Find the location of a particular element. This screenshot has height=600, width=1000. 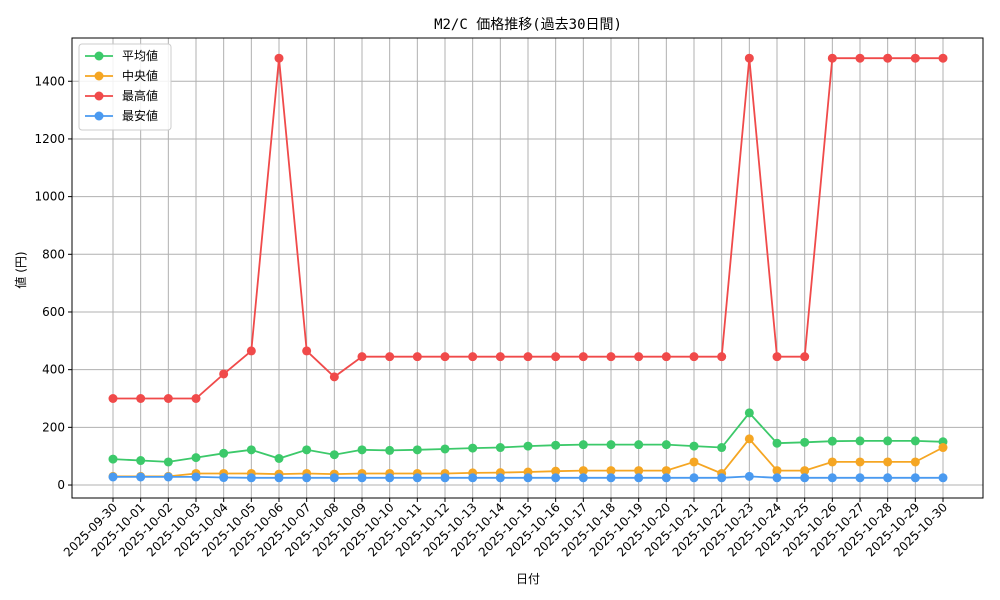

y-tick-label: 400 is located at coordinates (53, 370).